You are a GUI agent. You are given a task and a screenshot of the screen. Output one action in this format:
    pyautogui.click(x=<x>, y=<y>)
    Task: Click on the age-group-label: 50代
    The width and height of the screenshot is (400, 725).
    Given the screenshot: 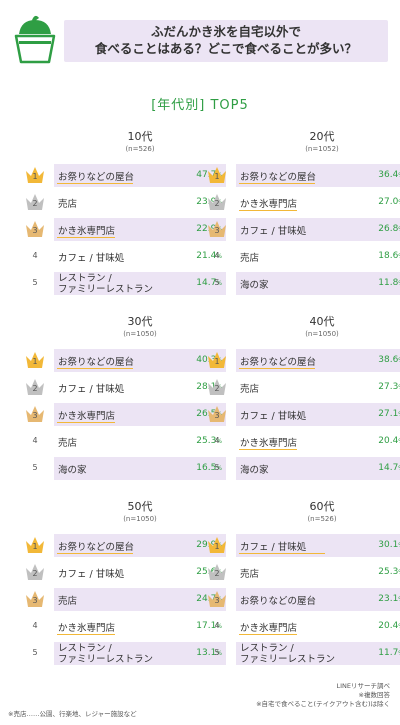 What is the action you would take?
    pyautogui.click(x=140, y=506)
    